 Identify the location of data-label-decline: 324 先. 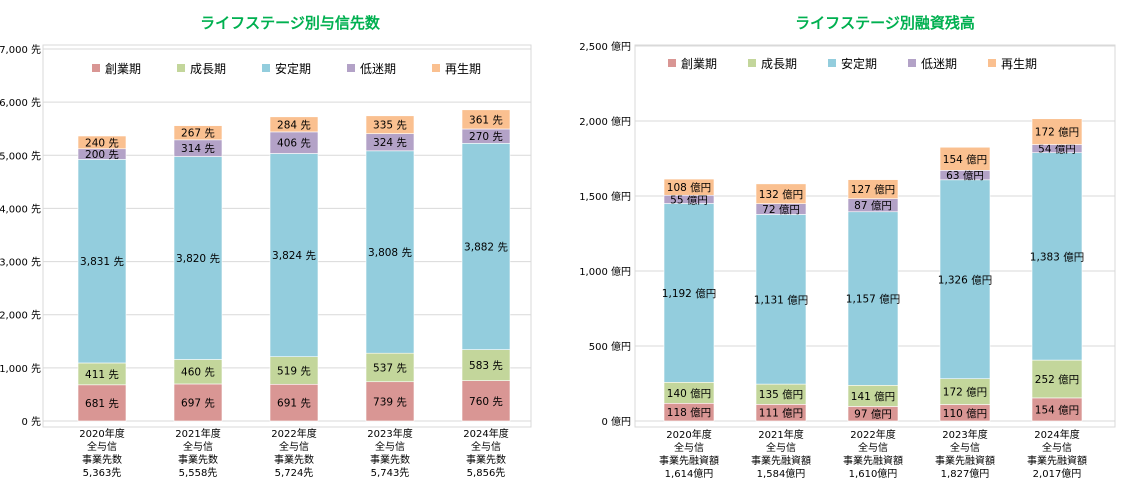
(390, 143).